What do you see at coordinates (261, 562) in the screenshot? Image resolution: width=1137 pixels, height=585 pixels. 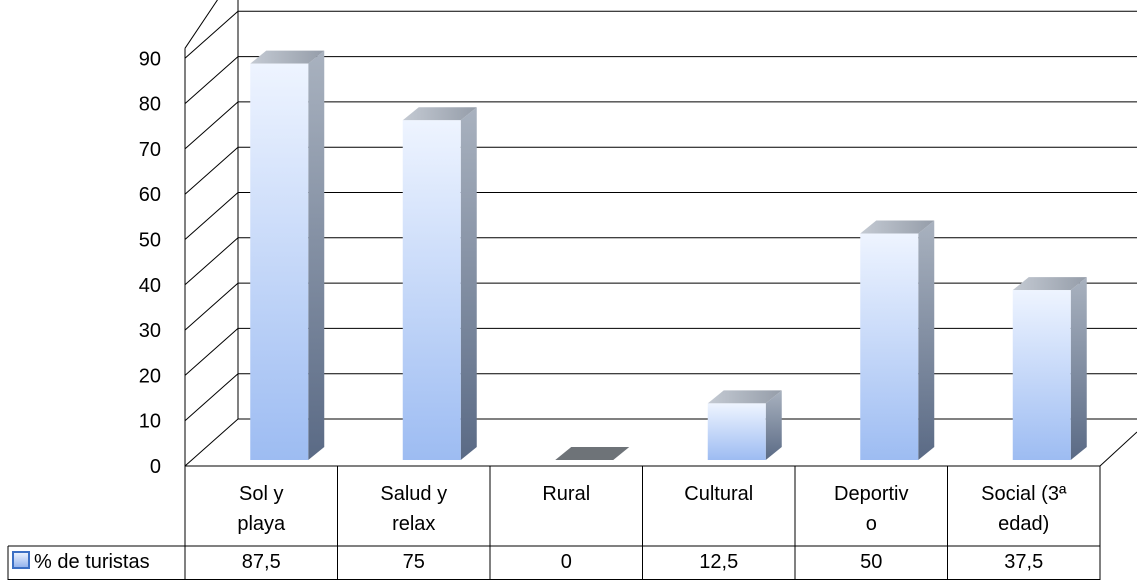 I see `table-value: 87,5` at bounding box center [261, 562].